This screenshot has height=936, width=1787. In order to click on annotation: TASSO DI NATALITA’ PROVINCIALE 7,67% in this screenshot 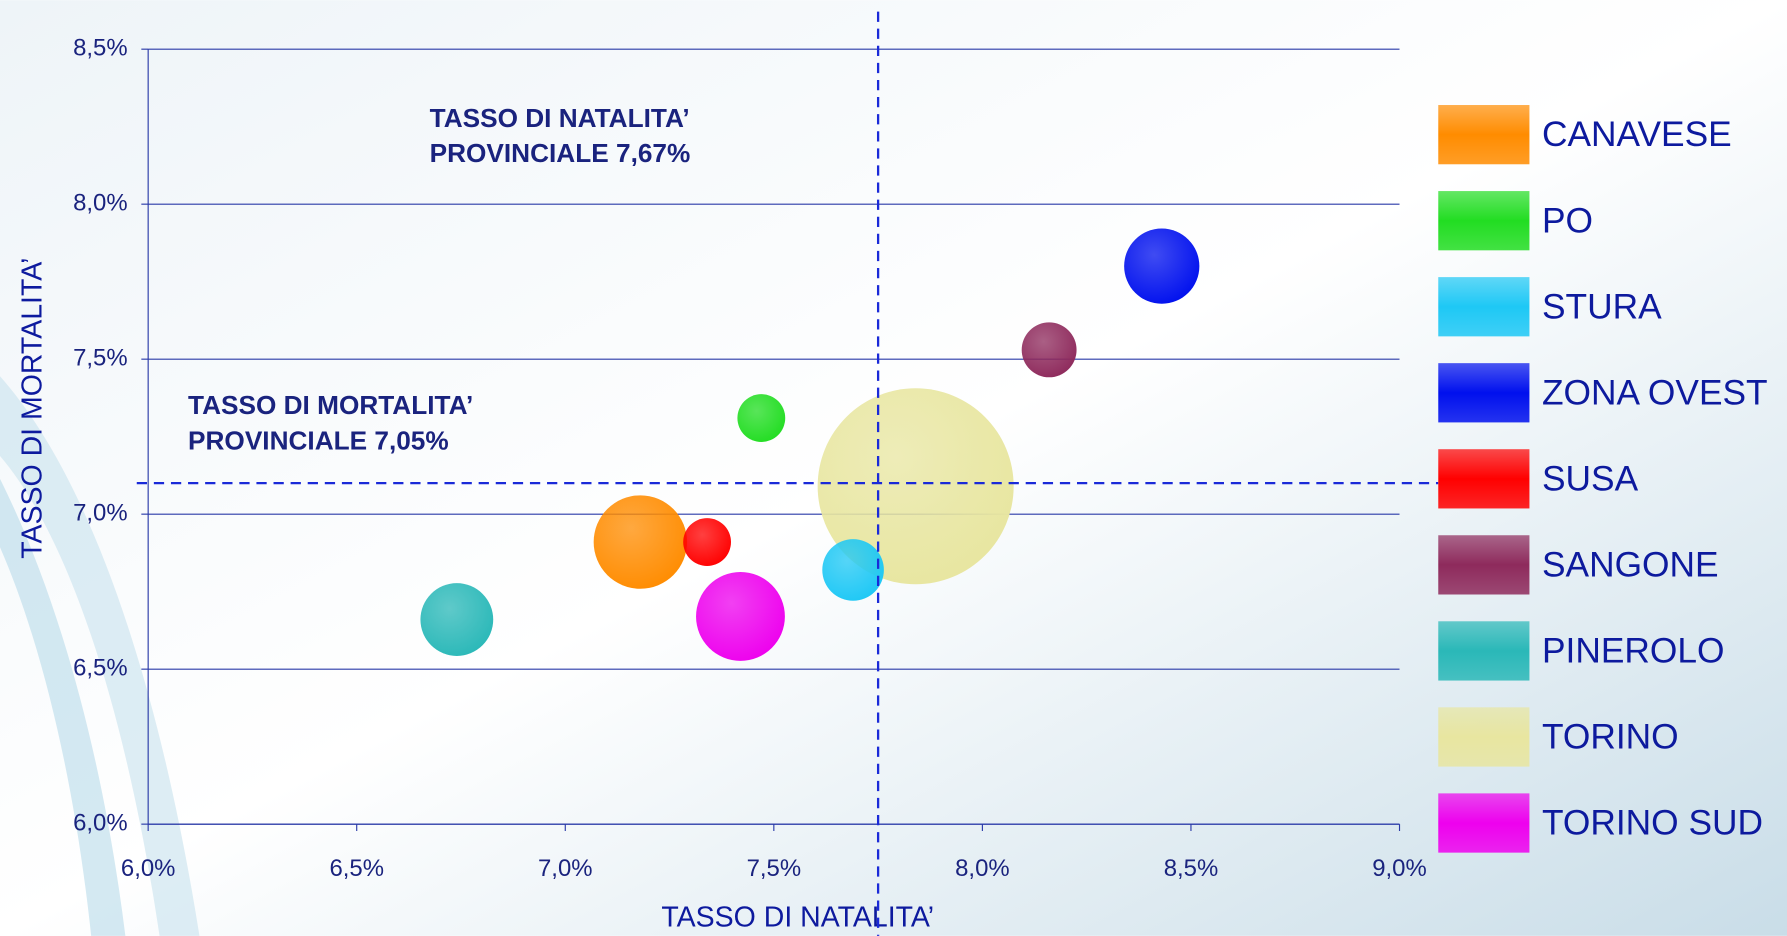, I will do `click(560, 135)`.